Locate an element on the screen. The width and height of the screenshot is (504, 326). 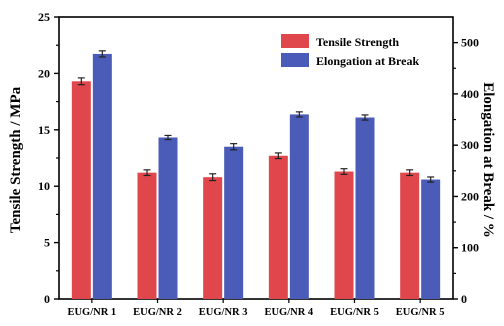
x-tick-label: EUG/NR 1 is located at coordinates (91, 312).